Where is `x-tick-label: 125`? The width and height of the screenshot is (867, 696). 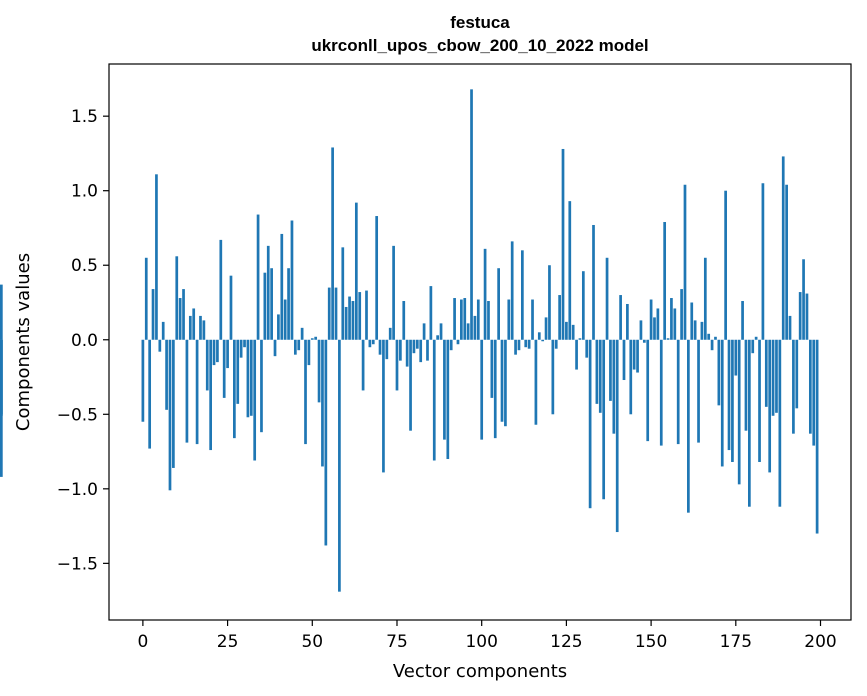 x-tick-label: 125 is located at coordinates (566, 642).